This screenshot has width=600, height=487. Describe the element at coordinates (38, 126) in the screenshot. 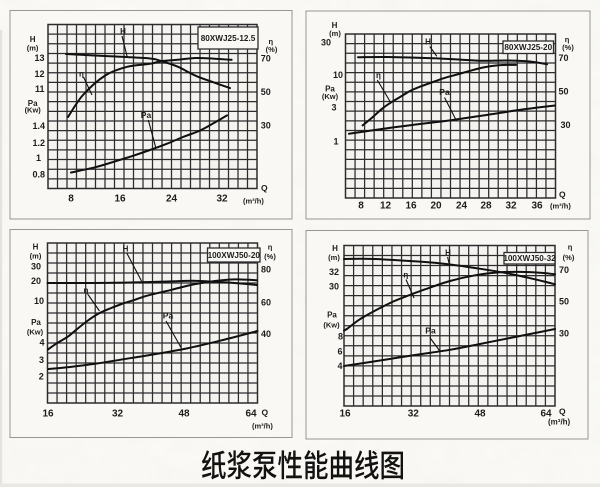

I see `svg-text: 1.4` at that location.